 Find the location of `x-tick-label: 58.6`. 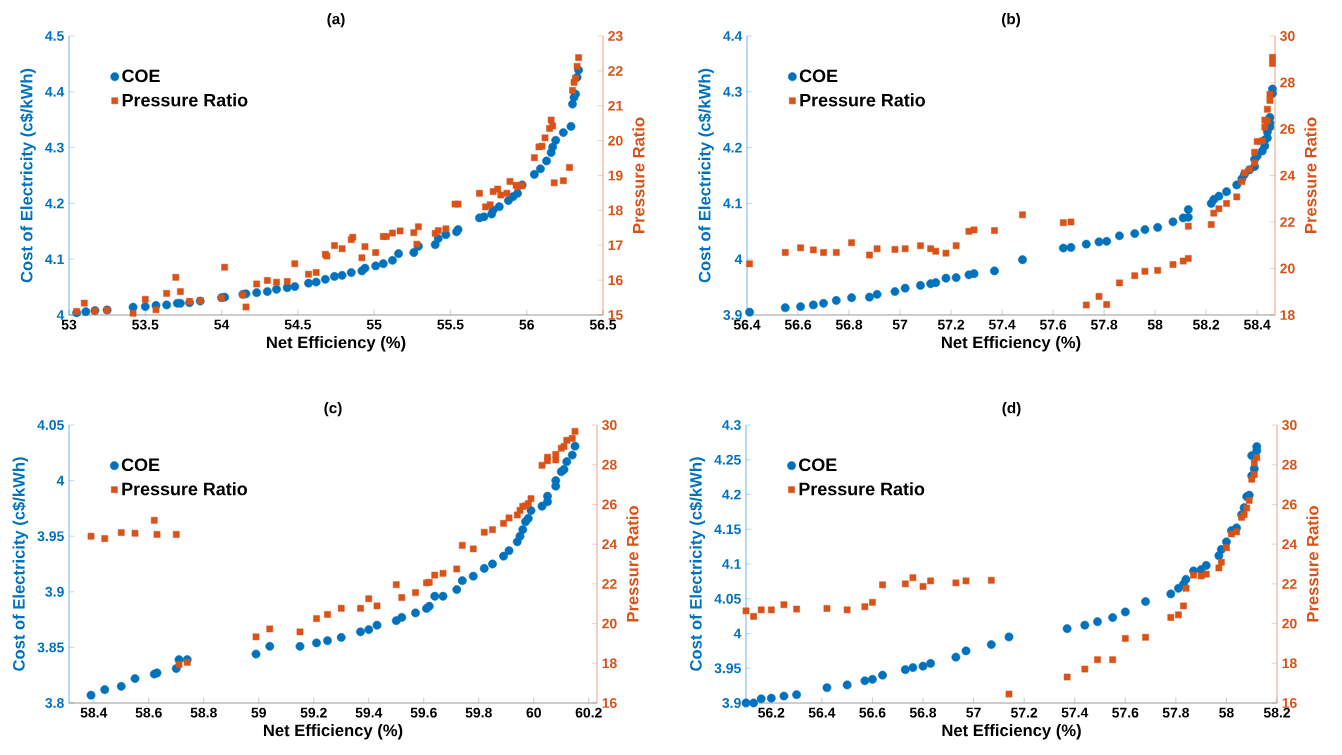

x-tick-label: 58.6 is located at coordinates (148, 712).